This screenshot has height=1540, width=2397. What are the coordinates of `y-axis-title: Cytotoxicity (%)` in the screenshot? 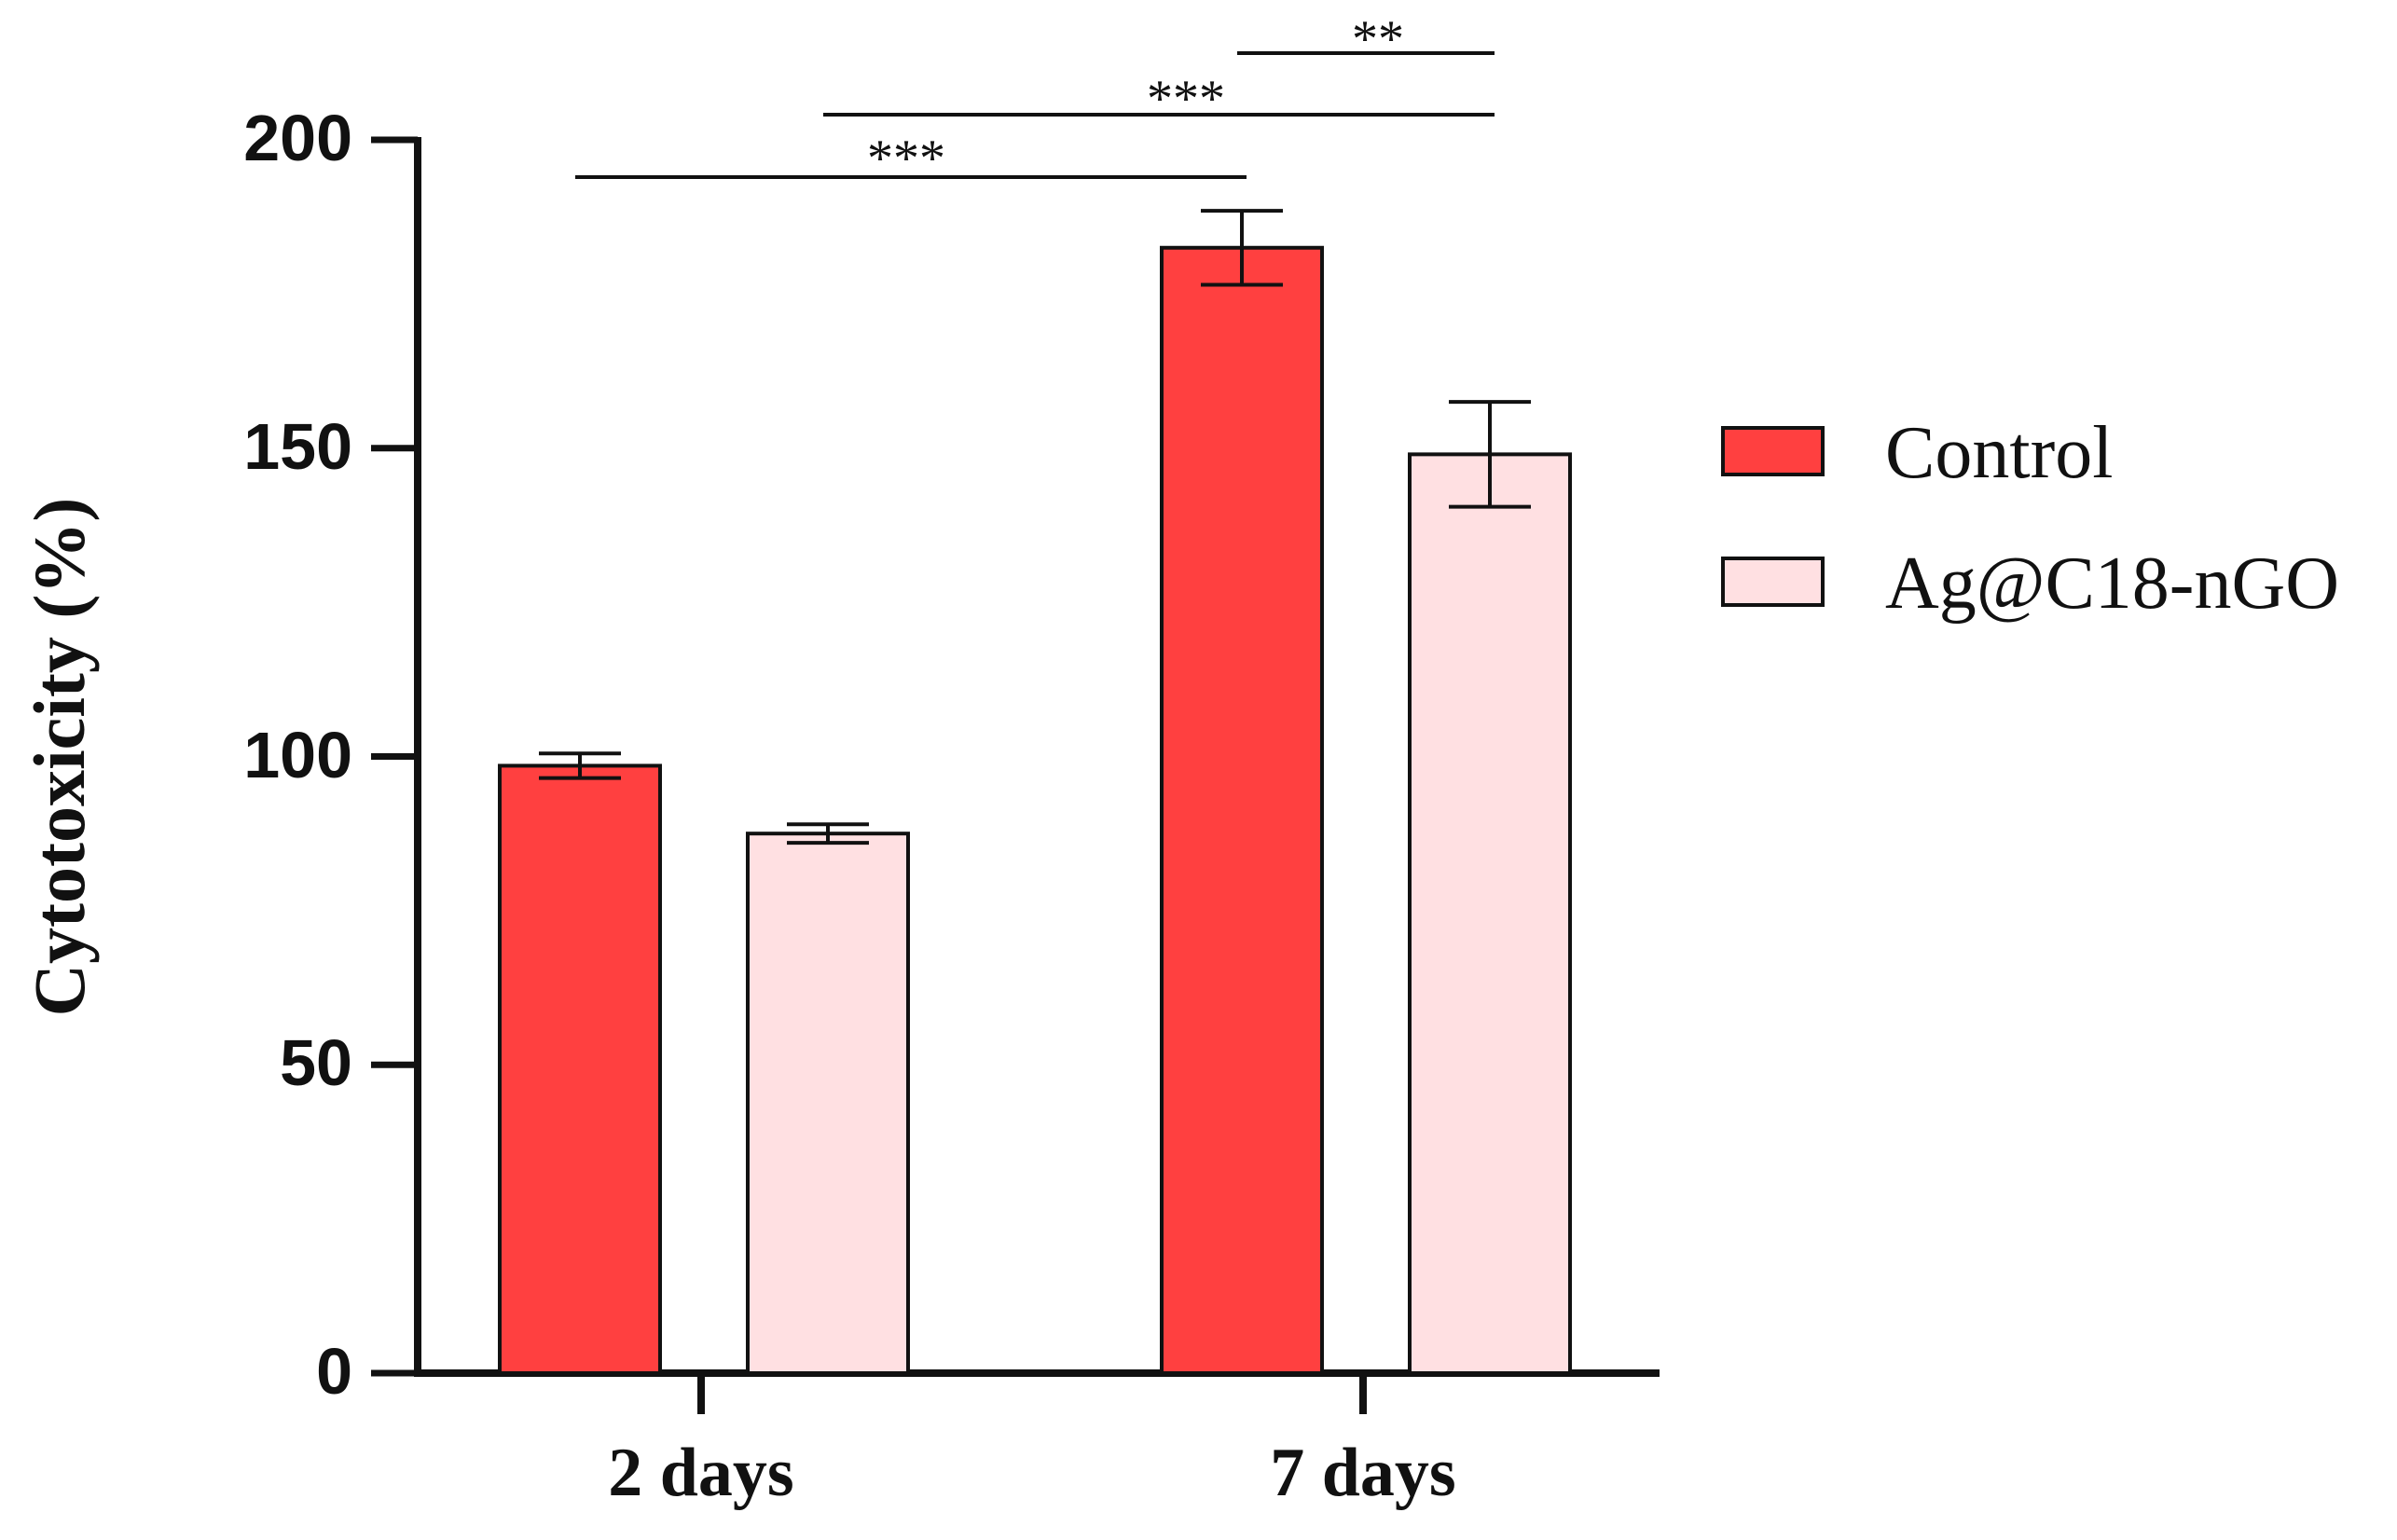 It's located at (59, 757).